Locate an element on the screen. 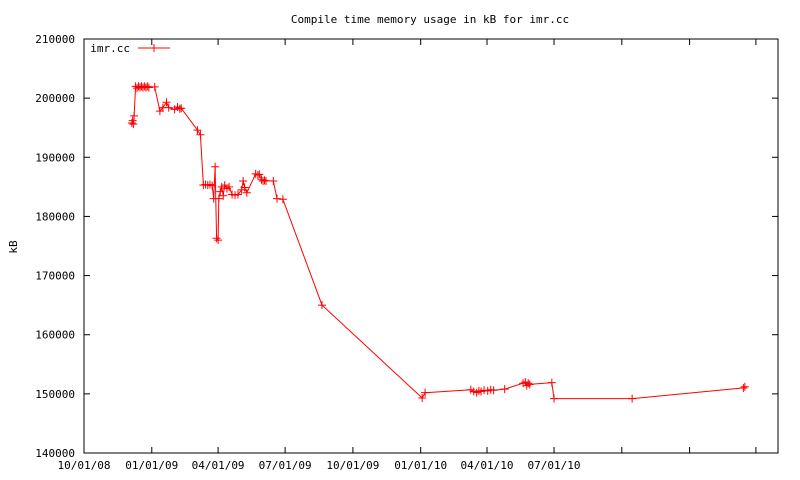  data-point: 08/20/09: 165000 is located at coordinates (321, 305).